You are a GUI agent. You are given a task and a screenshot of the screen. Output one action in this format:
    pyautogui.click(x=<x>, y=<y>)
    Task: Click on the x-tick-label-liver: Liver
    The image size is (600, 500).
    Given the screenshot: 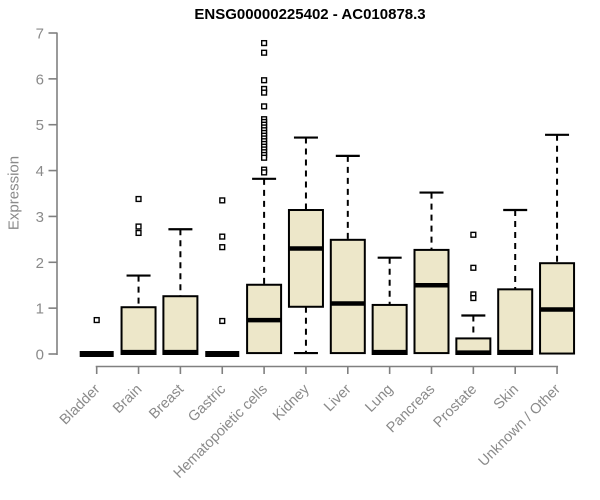 What is the action you would take?
    pyautogui.click(x=338, y=398)
    